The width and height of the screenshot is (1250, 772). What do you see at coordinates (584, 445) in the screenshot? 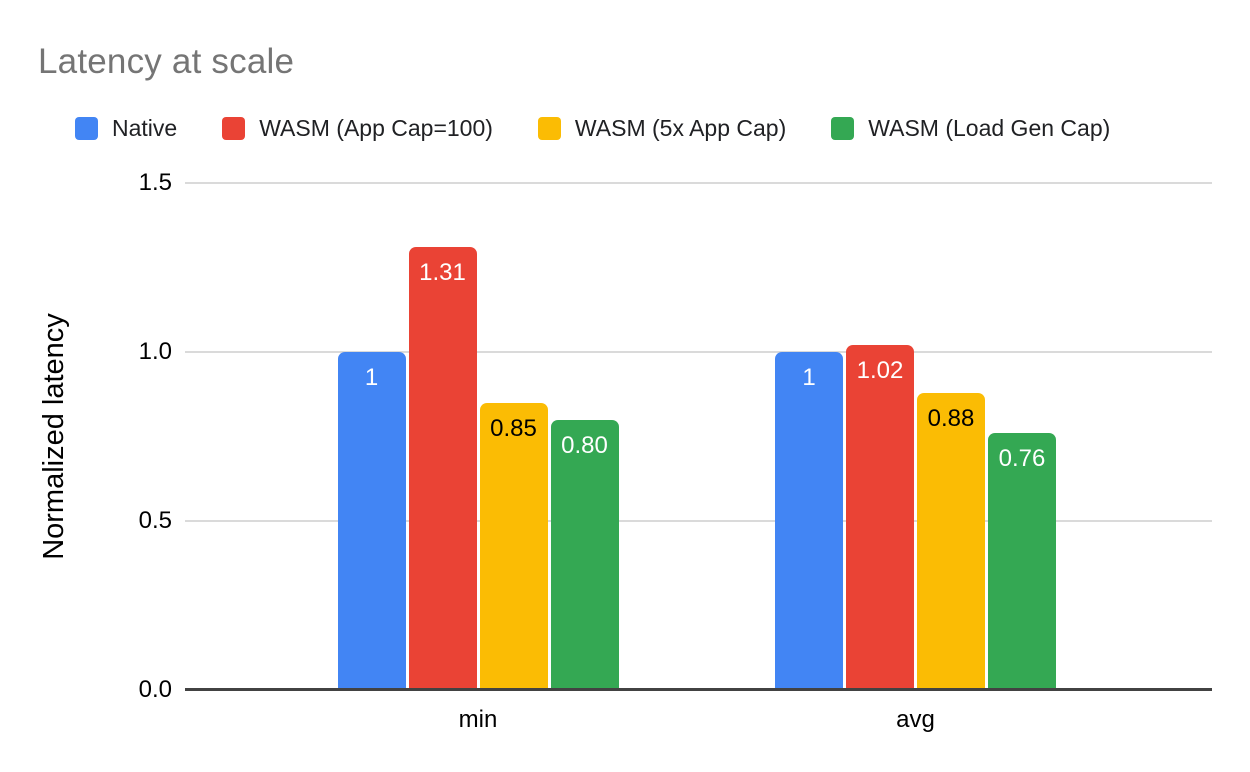
I see `bar-value-label: 0.80` at bounding box center [584, 445].